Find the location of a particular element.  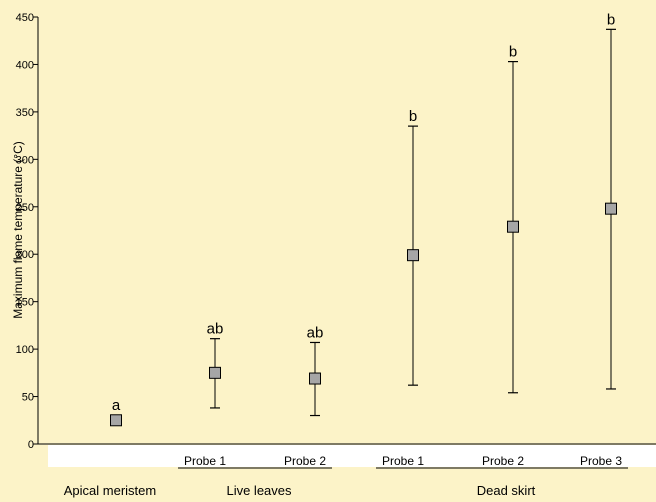

y-axis-title: Maximum flame temperature (°C) is located at coordinates (18, 230).